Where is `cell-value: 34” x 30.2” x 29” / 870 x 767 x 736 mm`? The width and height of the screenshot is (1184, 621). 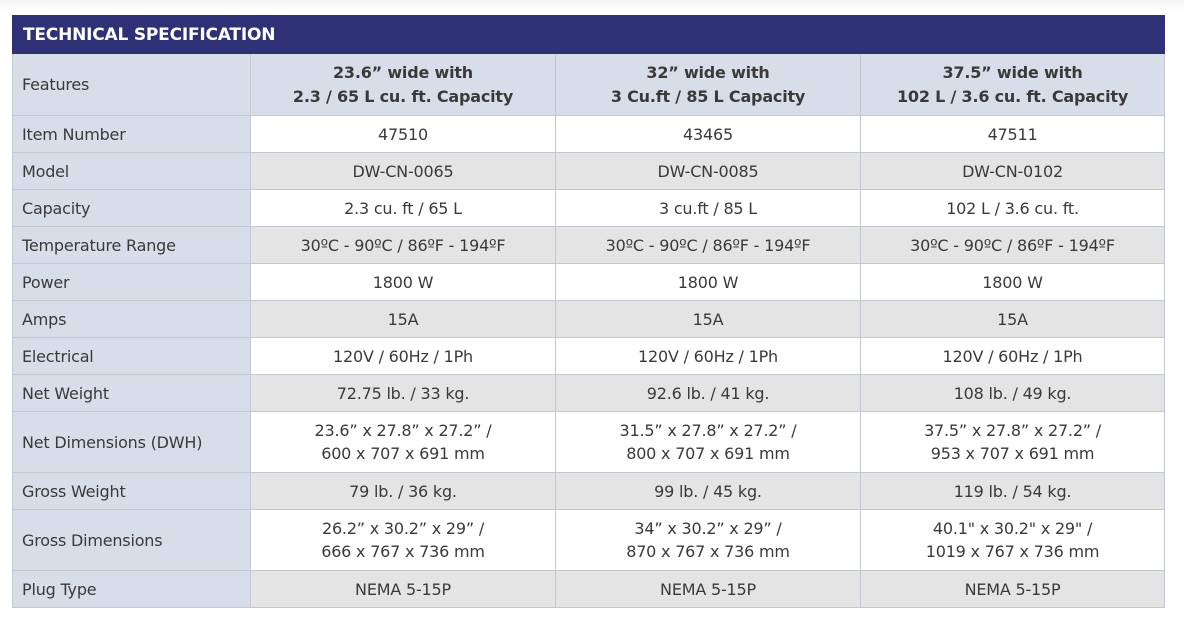
cell-value: 34” x 30.2” x 29” / 870 x 767 x 736 mm is located at coordinates (708, 540).